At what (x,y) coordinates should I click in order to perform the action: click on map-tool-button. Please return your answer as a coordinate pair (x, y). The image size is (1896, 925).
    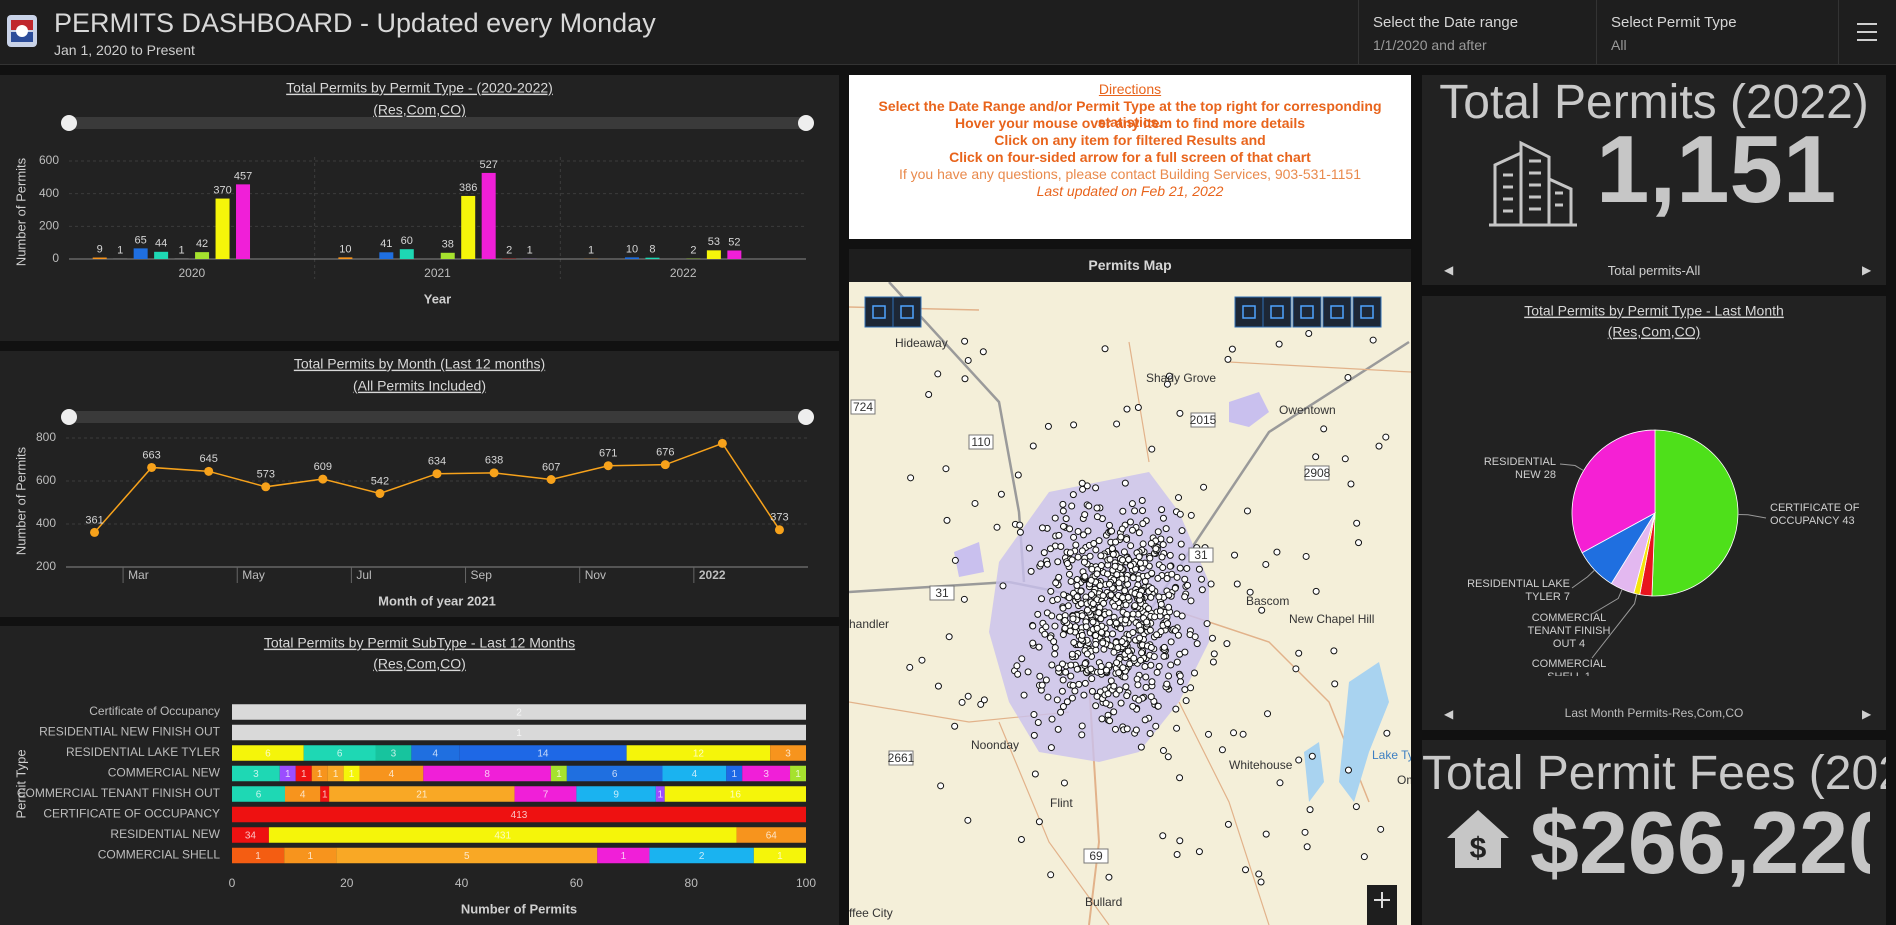
    Looking at the image, I should click on (907, 312).